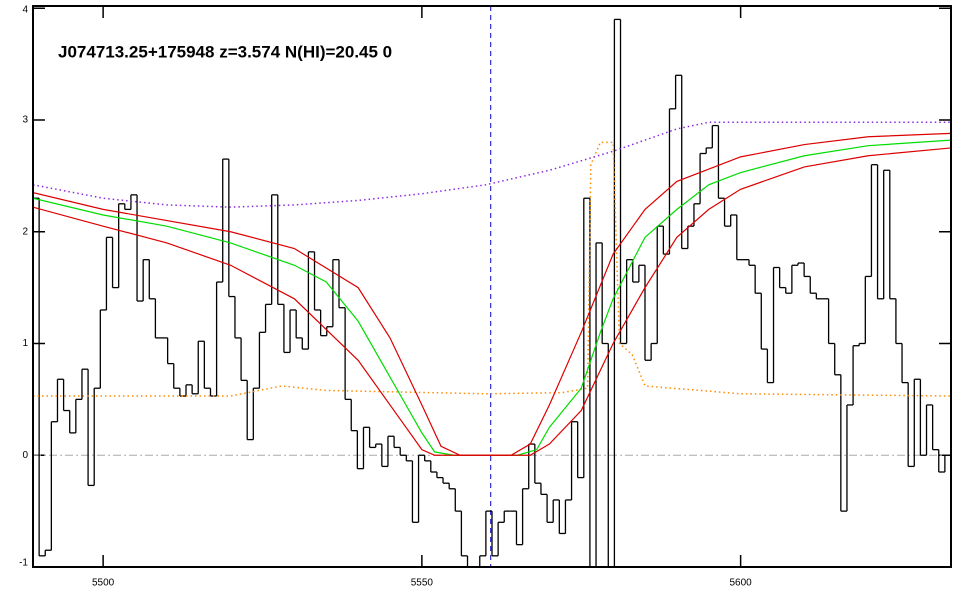 This screenshot has width=960, height=600. What do you see at coordinates (25, 455) in the screenshot?
I see `y-tick-label: 0` at bounding box center [25, 455].